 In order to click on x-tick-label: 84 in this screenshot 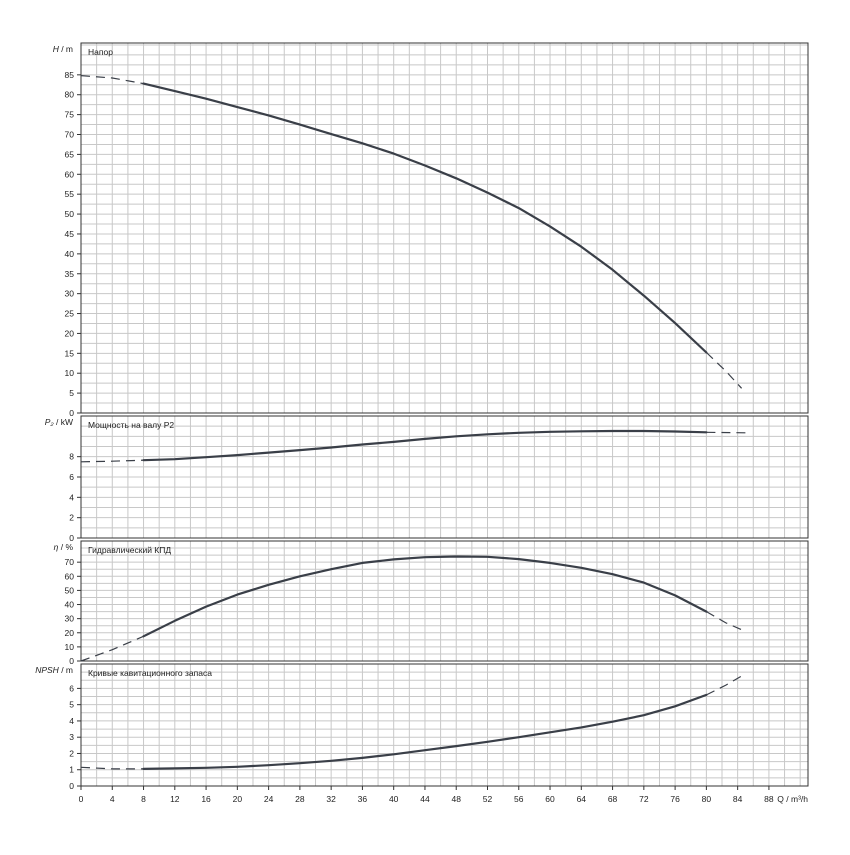, I will do `click(738, 799)`.